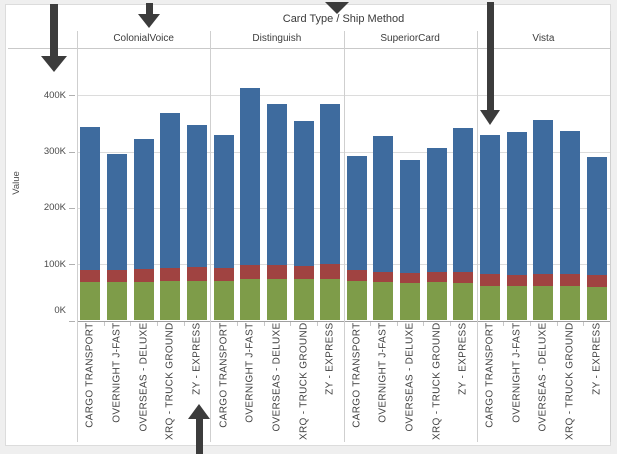  What do you see at coordinates (60, 310) in the screenshot?
I see `y-tick-label: 0K` at bounding box center [60, 310].